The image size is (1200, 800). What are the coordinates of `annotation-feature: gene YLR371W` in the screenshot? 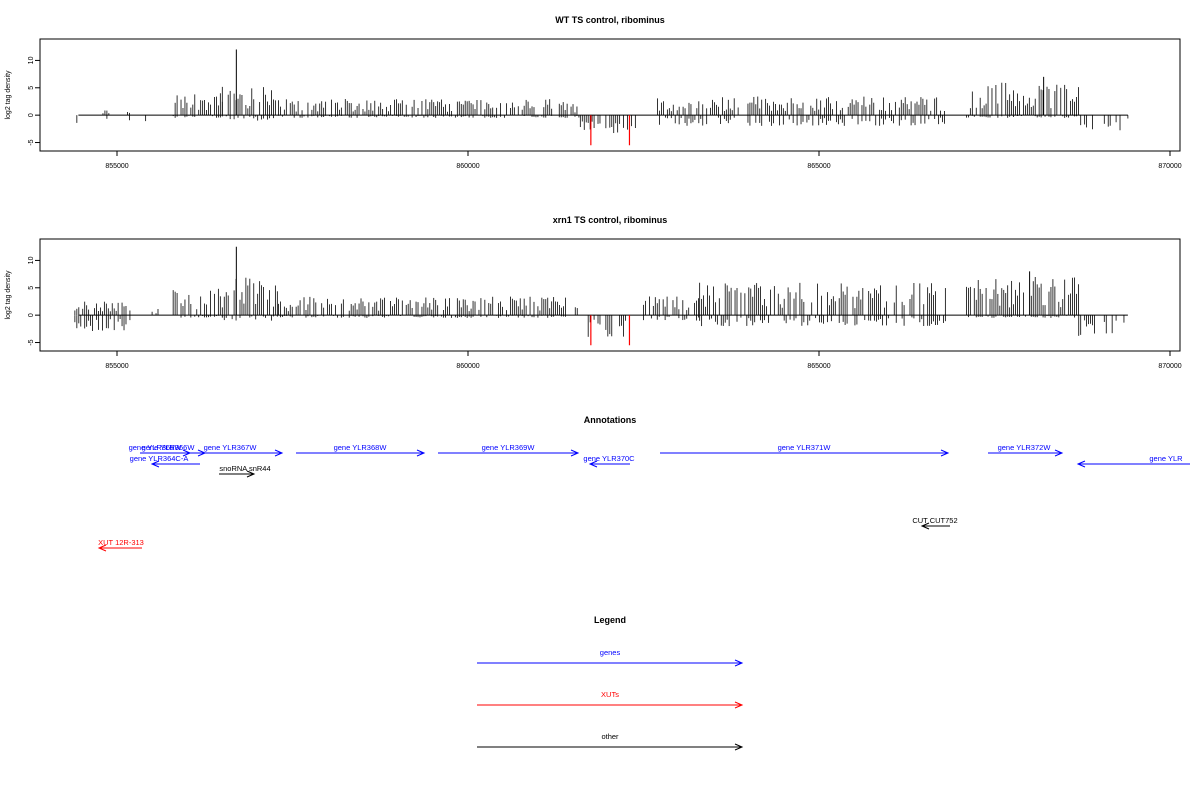 It's located at (805, 450).